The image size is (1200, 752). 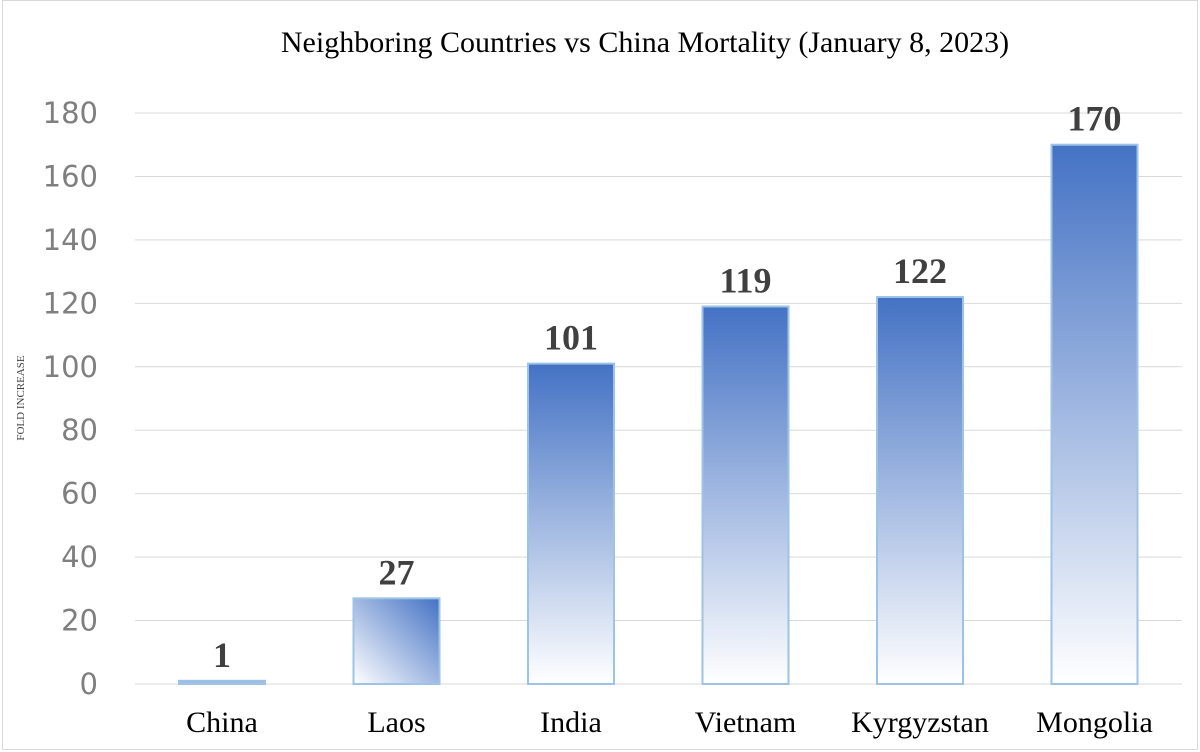 I want to click on x-tick-label: China, so click(x=222, y=722).